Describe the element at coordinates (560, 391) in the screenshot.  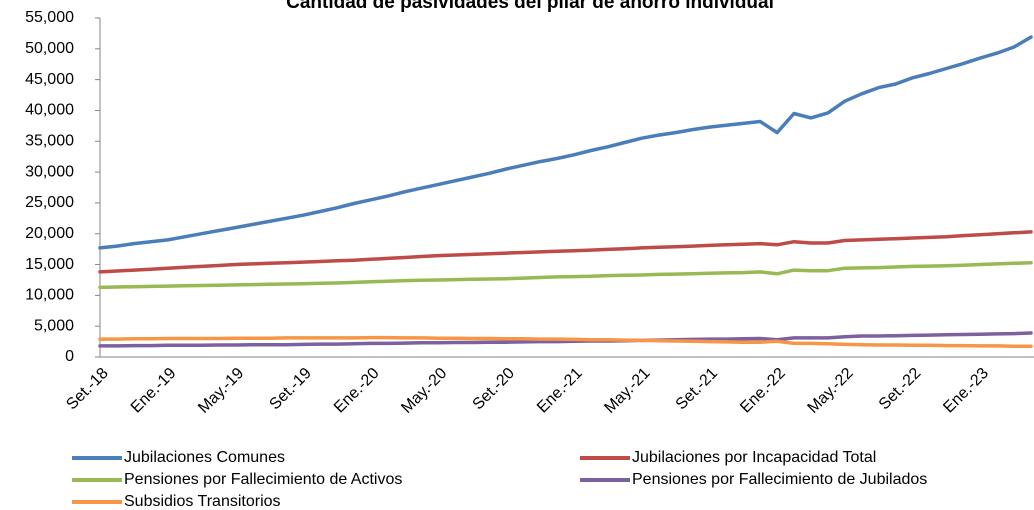
I see `x-tick-label: Ene.-21` at that location.